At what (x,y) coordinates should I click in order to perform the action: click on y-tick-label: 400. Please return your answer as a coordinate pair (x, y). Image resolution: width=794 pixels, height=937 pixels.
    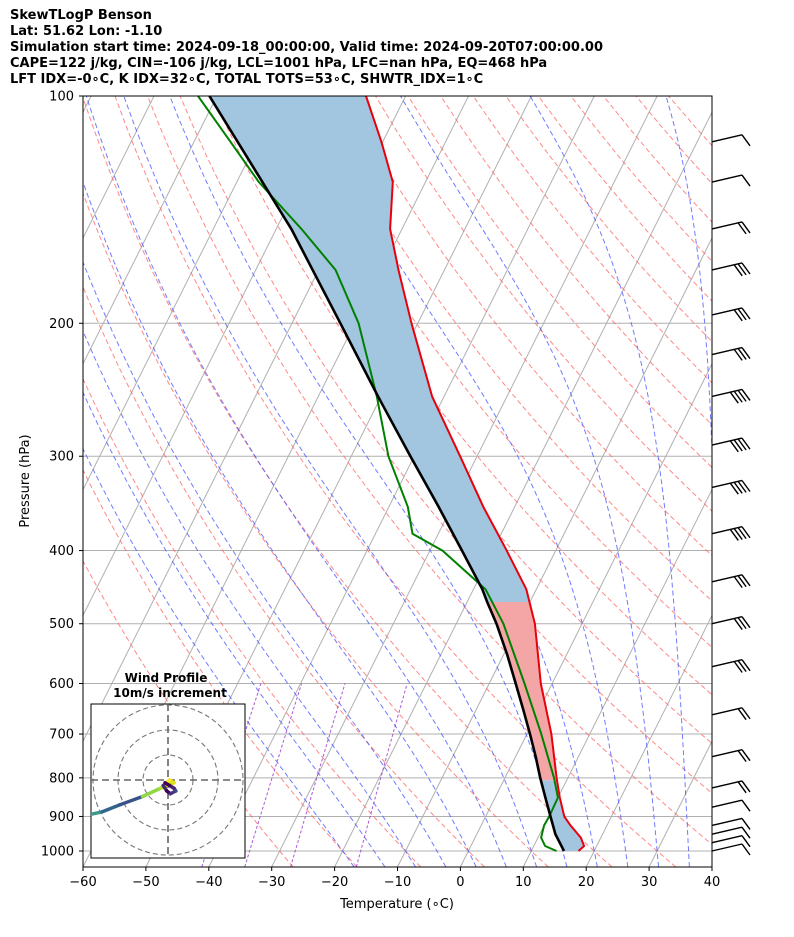
    Looking at the image, I should click on (61, 551).